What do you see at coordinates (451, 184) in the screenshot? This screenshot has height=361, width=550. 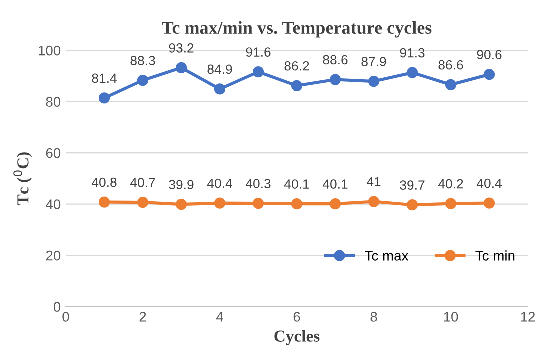 I see `data-label: 40.2` at bounding box center [451, 184].